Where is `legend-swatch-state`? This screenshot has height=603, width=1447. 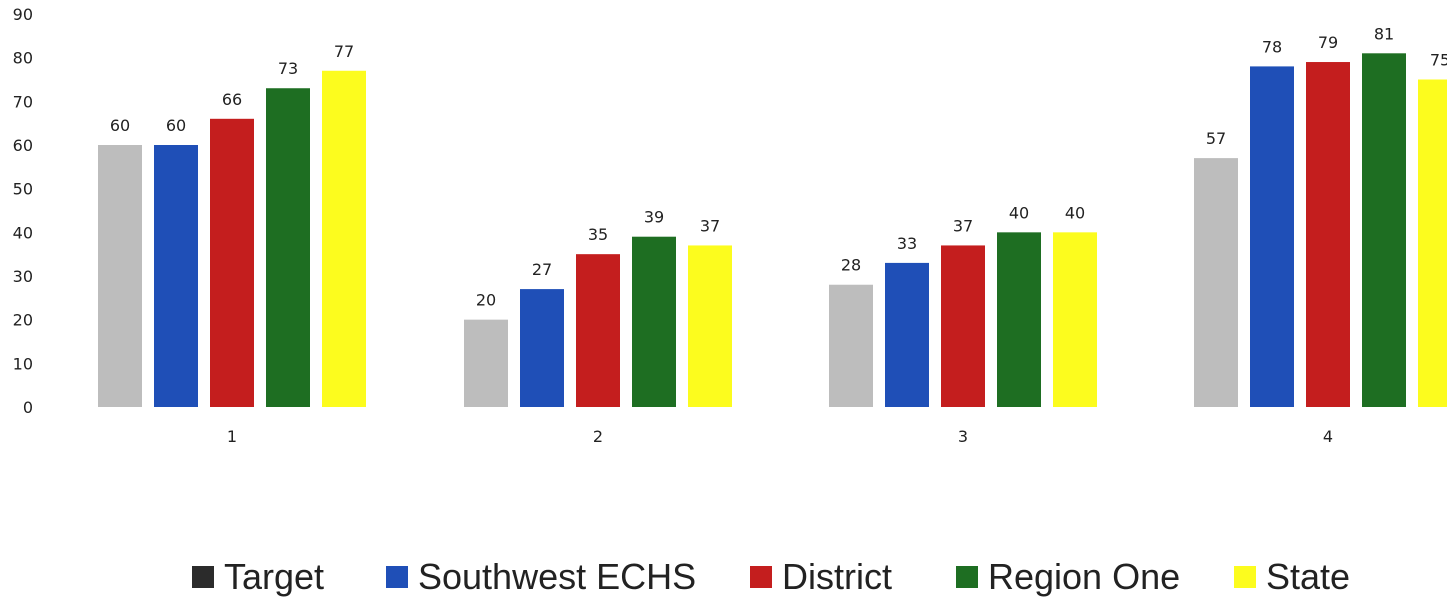 legend-swatch-state is located at coordinates (1245, 577).